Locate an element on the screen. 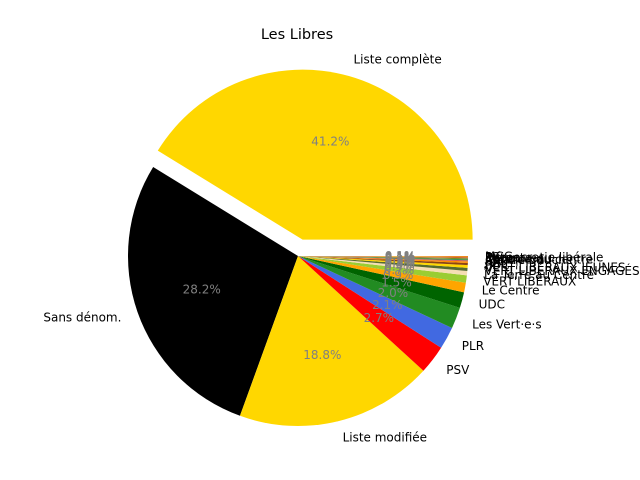 This screenshot has height=480, width=640. percent-label-democratie-liberale: 0.1% is located at coordinates (400, 257).